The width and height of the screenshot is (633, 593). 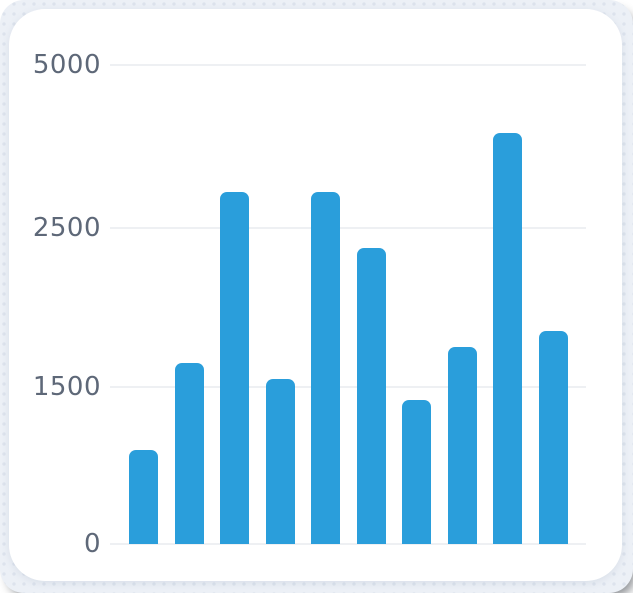 What do you see at coordinates (66, 227) in the screenshot?
I see `y-tick-label: 2500` at bounding box center [66, 227].